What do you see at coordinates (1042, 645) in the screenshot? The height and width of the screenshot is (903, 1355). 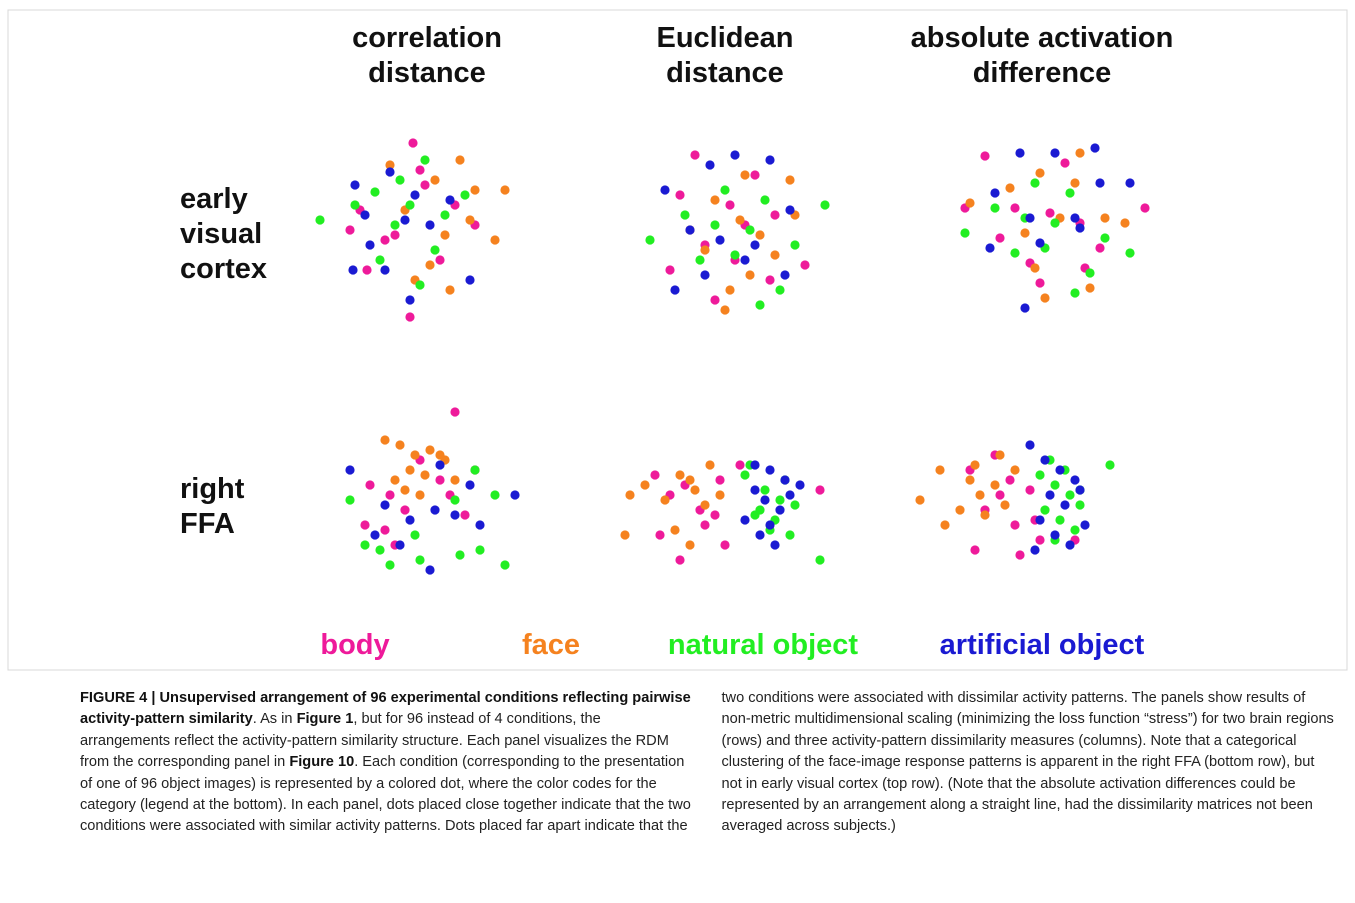 I see `legend-label: artificial object` at bounding box center [1042, 645].